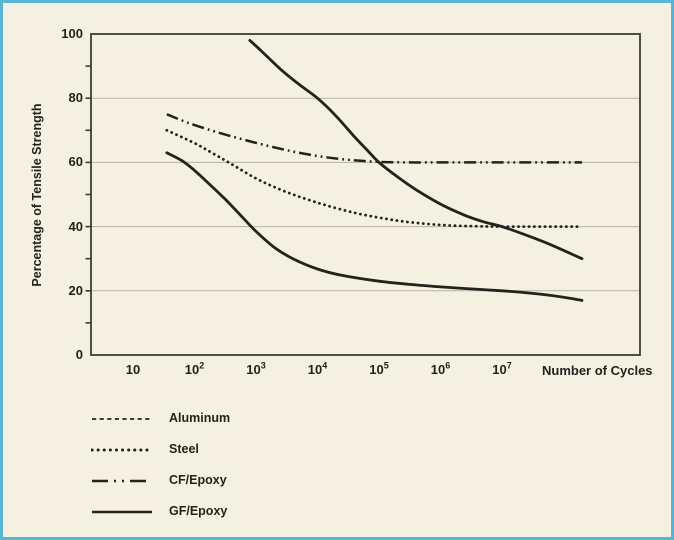 This screenshot has height=540, width=674. I want to click on chart-legend: Aluminum Steel CF/Epoxy GF/Epoxy, so click(160, 472).